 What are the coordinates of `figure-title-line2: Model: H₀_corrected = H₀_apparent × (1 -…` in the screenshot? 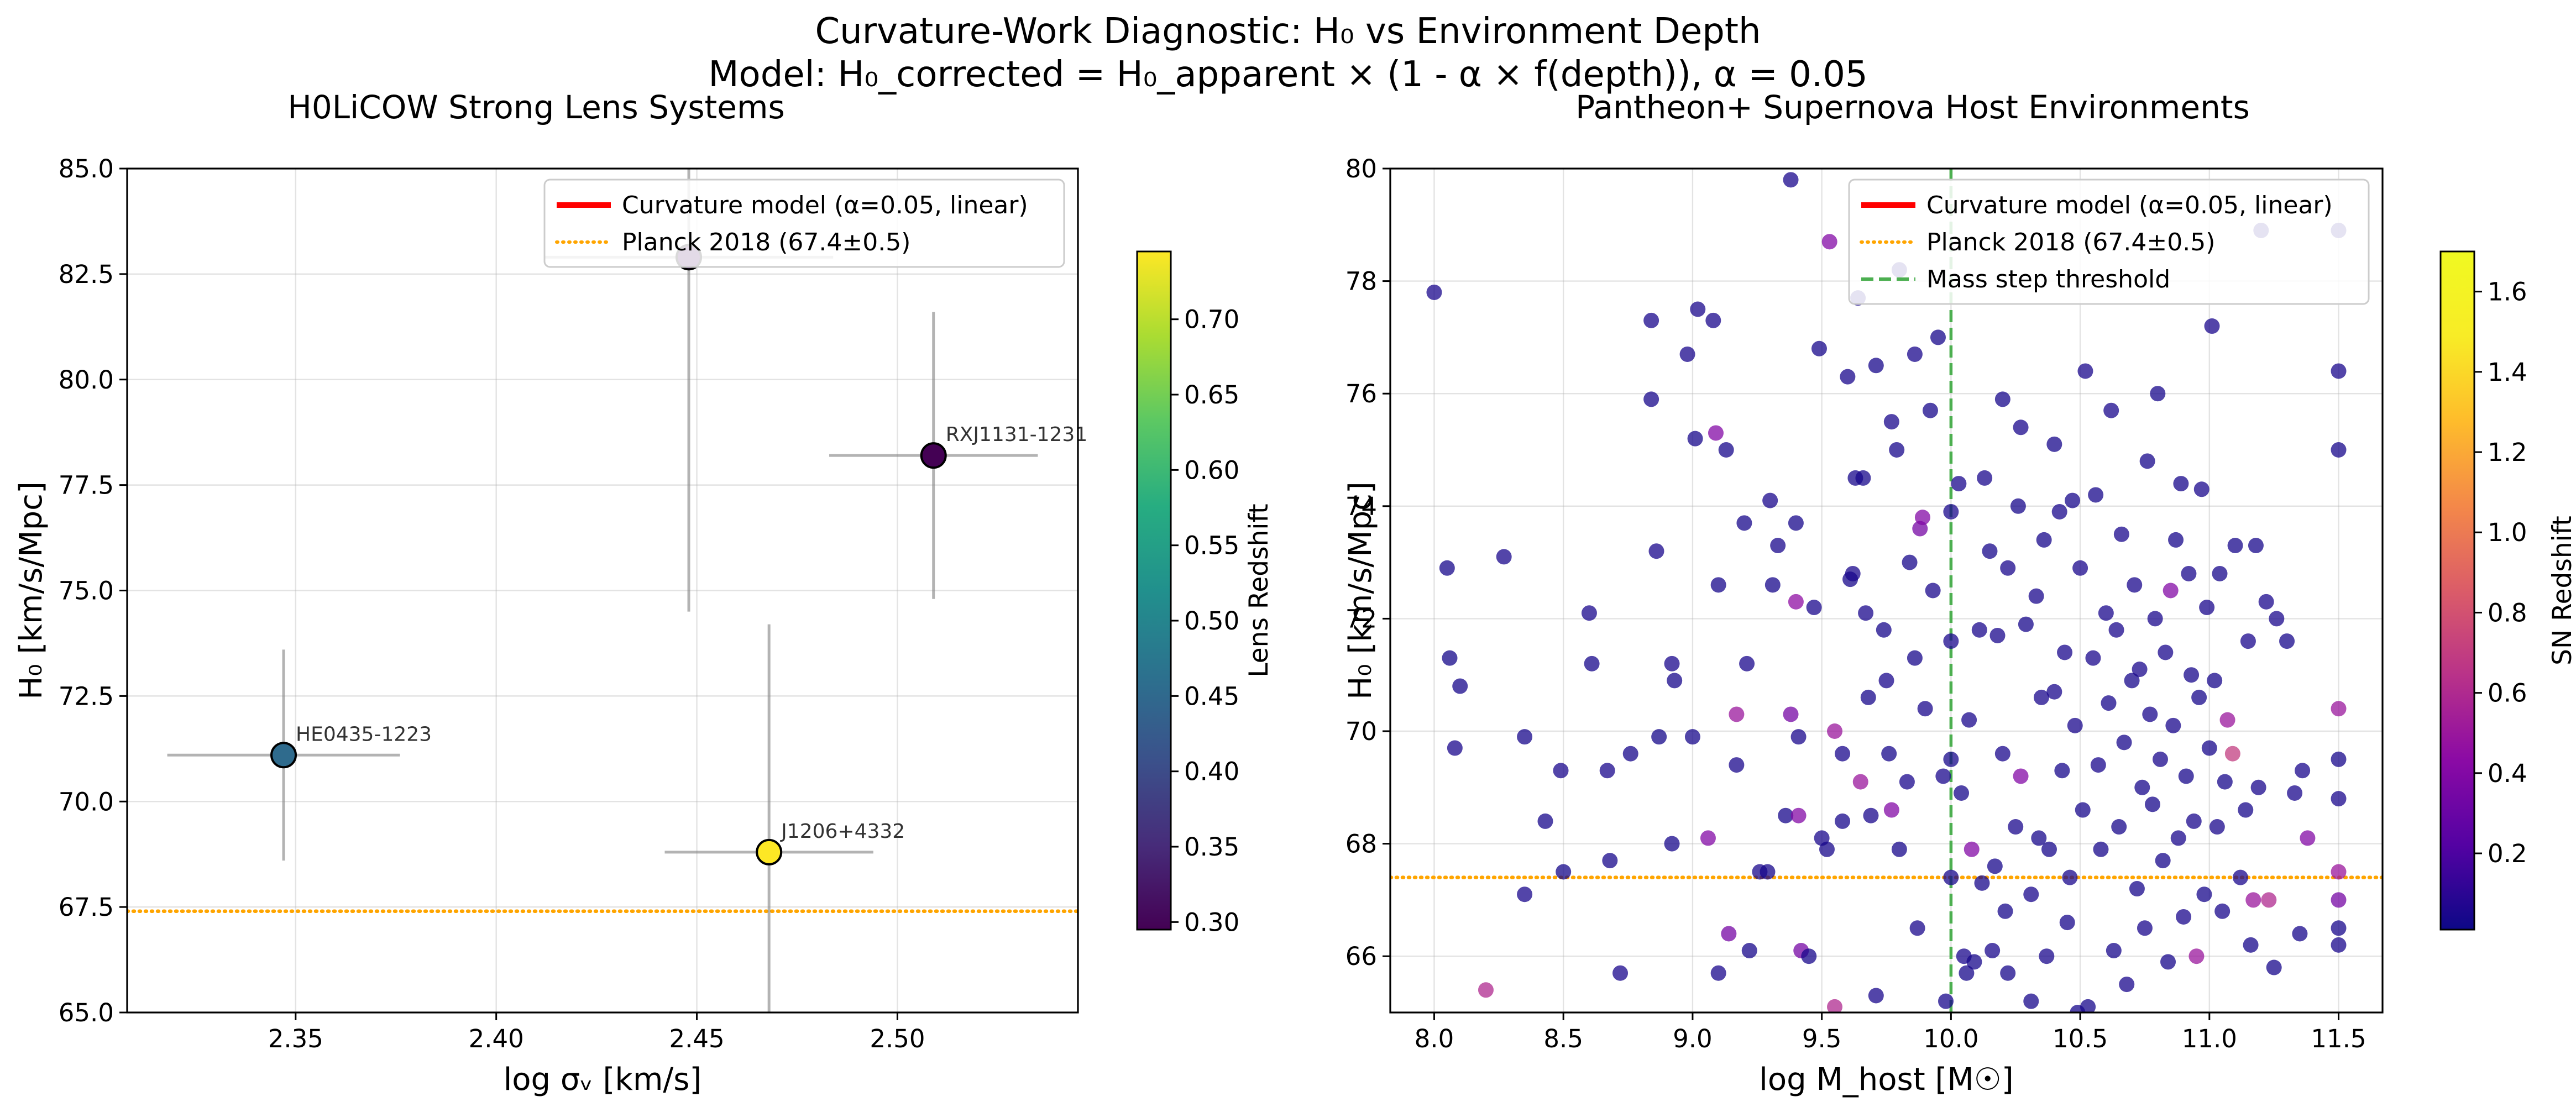 It's located at (1288, 74).